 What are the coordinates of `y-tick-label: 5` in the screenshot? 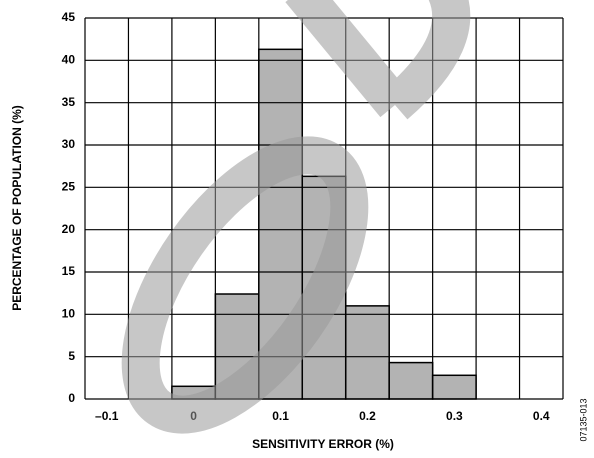 It's located at (71, 356).